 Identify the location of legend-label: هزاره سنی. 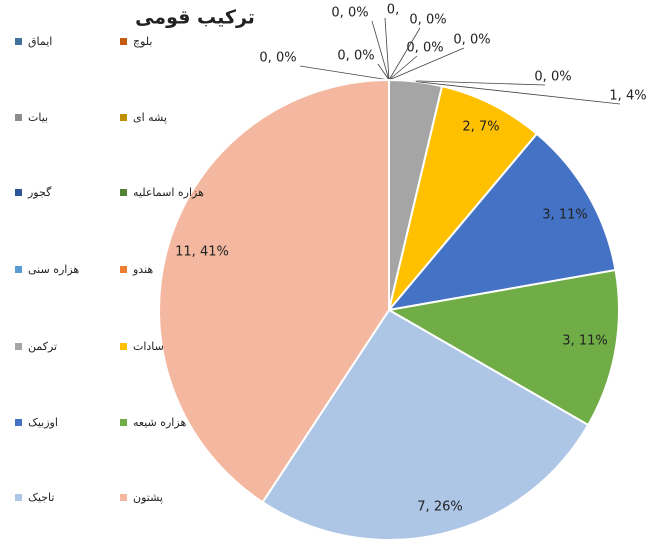
(53, 269).